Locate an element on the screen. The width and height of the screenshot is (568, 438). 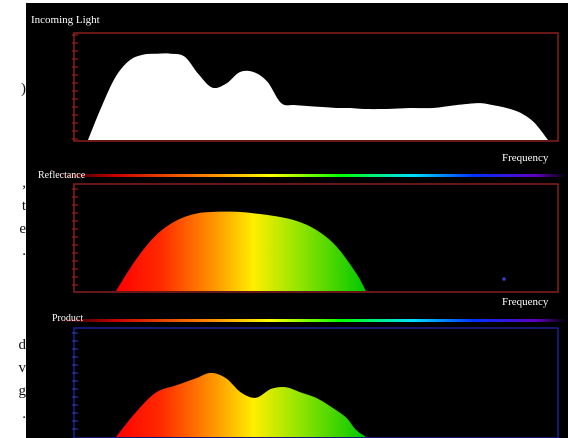
text-fragment-4: e is located at coordinates (22, 229).